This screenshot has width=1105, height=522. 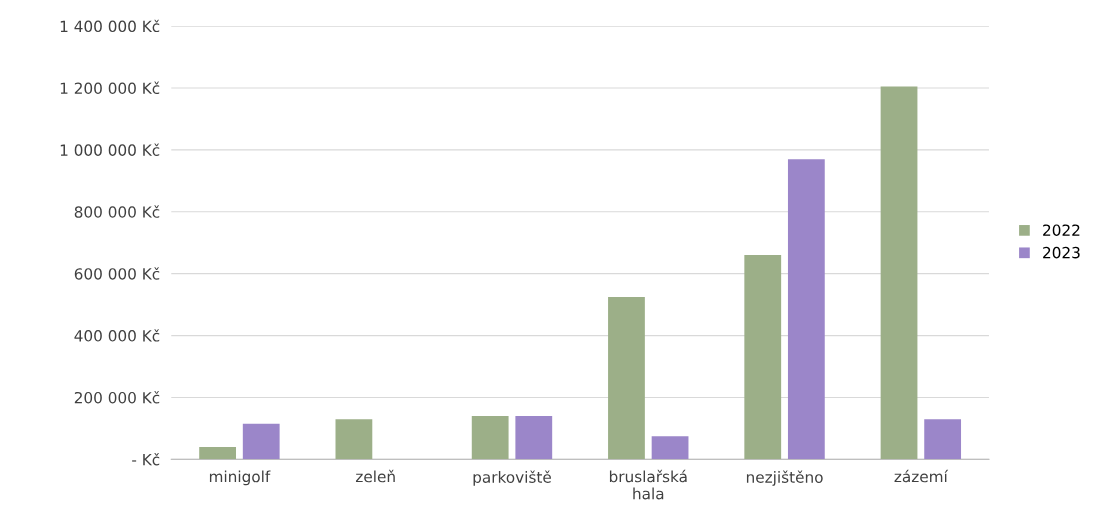 What do you see at coordinates (648, 484) in the screenshot?
I see `x-tick-label: bruslařská hala` at bounding box center [648, 484].